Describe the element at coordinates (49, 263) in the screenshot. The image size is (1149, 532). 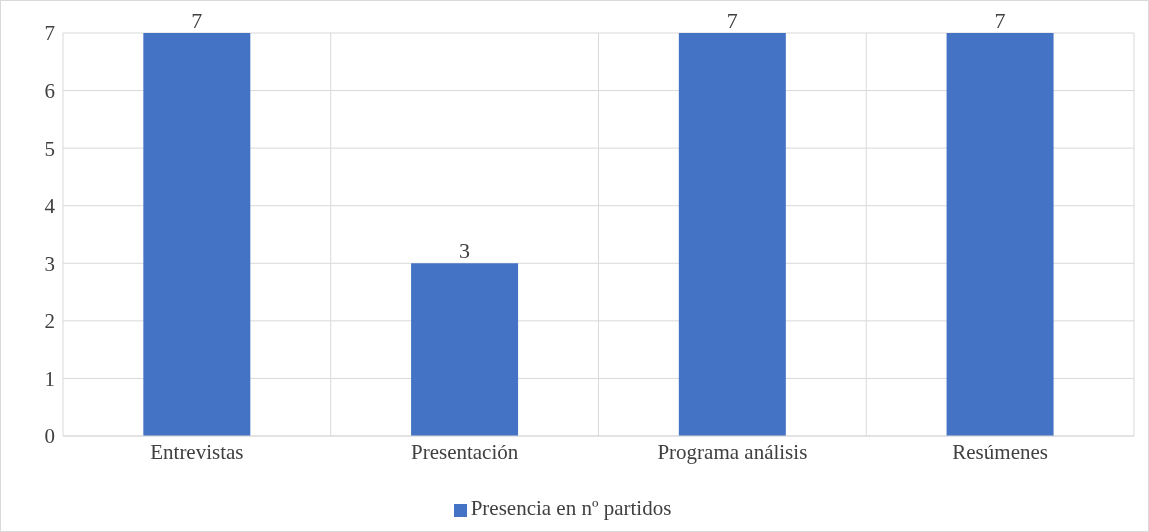
I see `y-tick-label: 3` at that location.